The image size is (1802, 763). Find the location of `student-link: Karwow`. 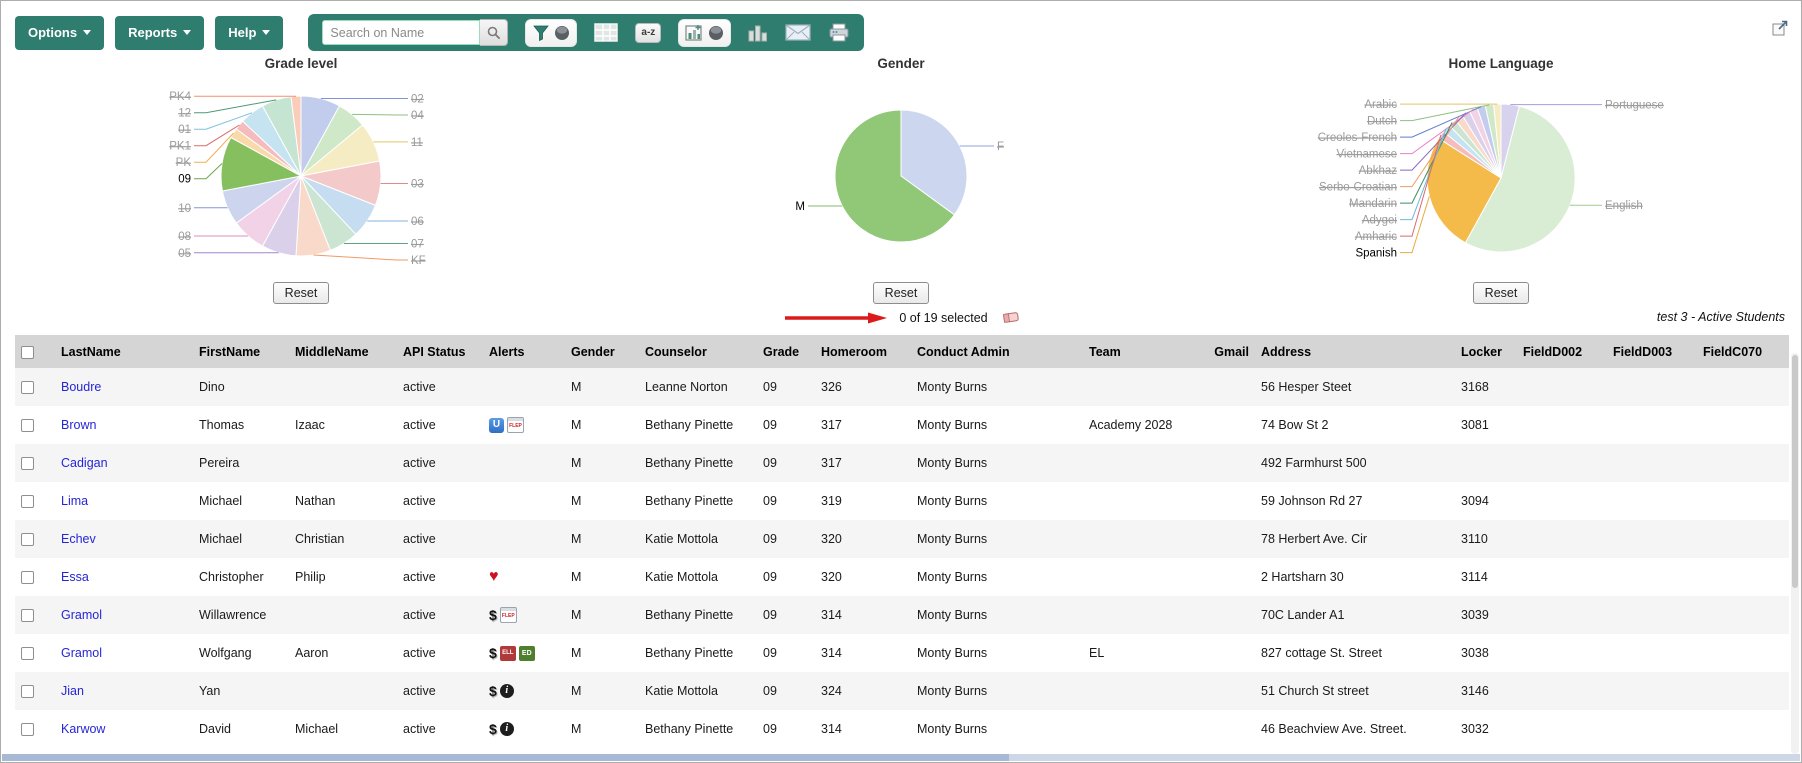

student-link: Karwow is located at coordinates (83, 729).